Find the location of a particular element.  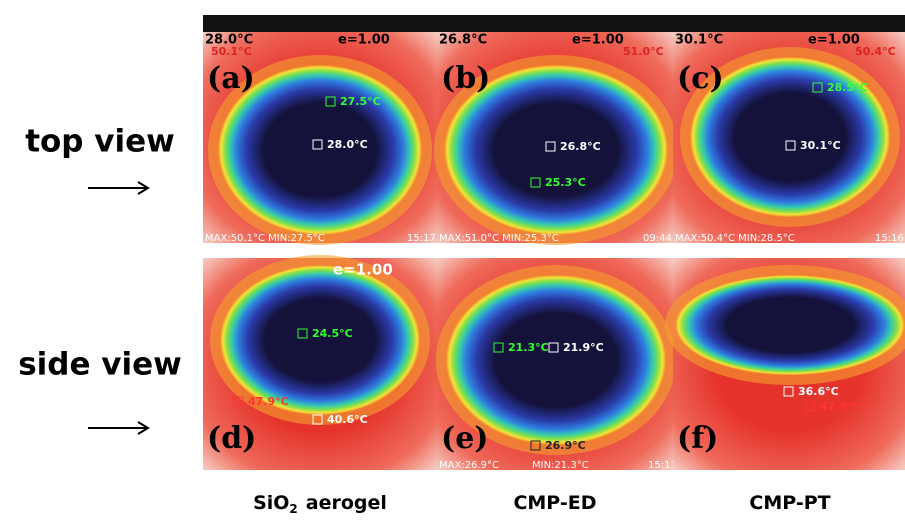

footer-text: MIN:21.3°C is located at coordinates (560, 465).